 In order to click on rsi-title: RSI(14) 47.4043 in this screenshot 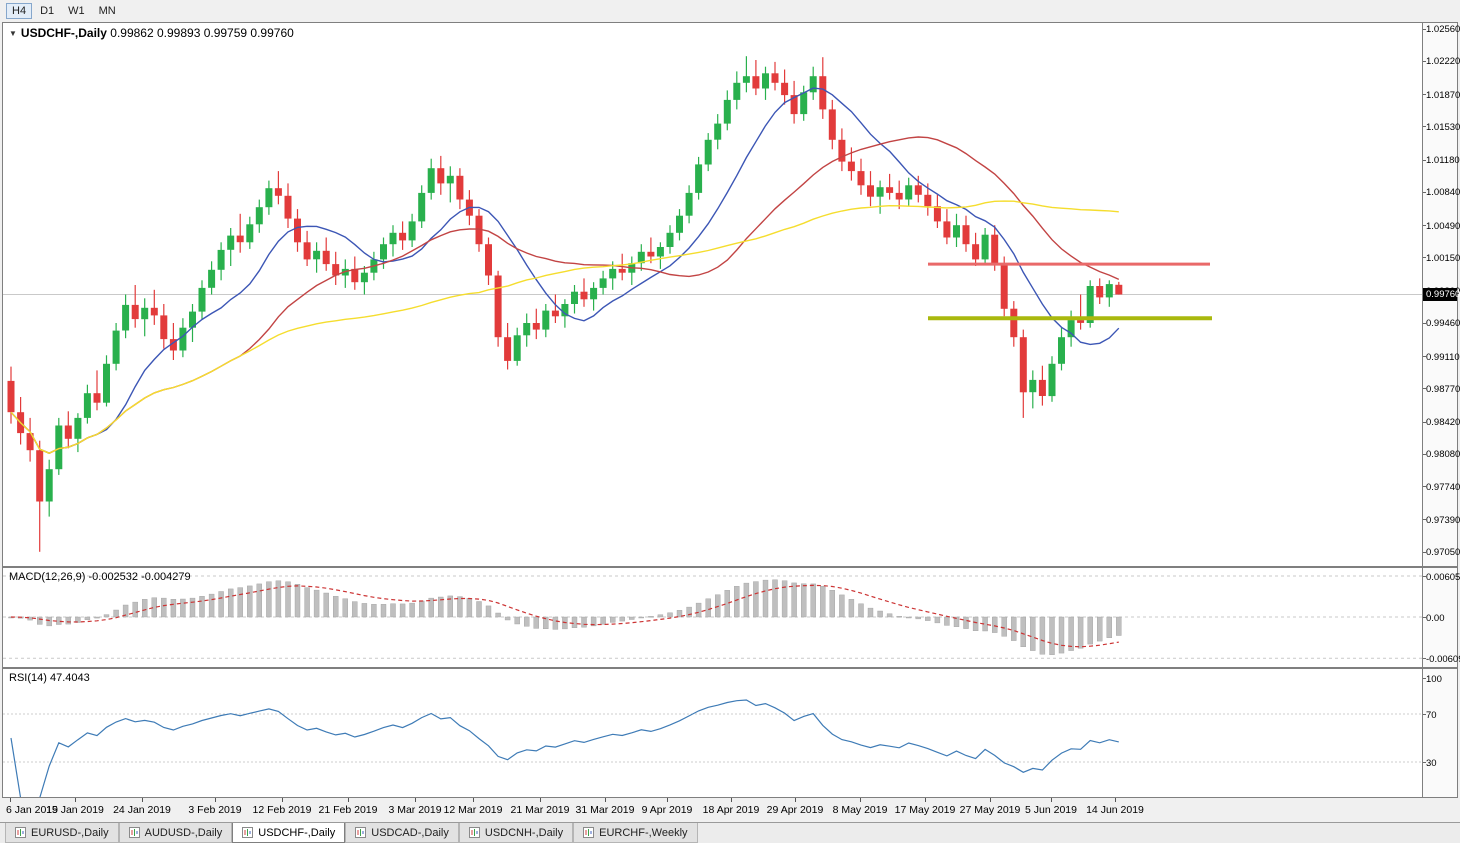, I will do `click(49, 678)`.